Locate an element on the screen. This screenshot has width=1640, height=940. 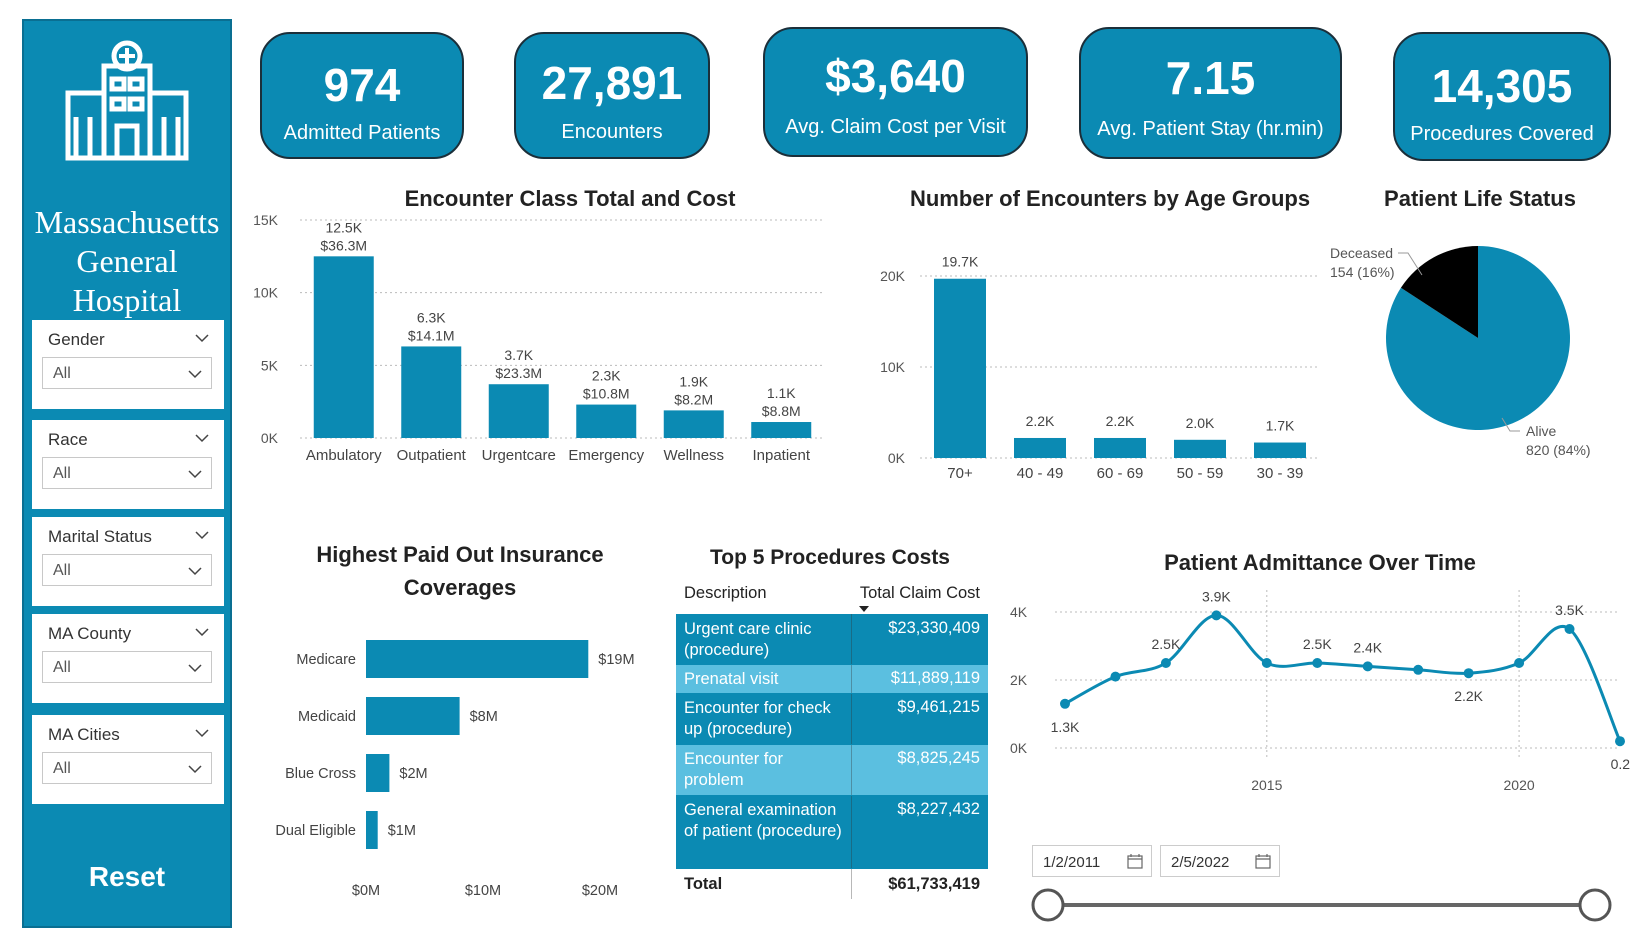
filter-ma-county: MA County All is located at coordinates (128, 658).